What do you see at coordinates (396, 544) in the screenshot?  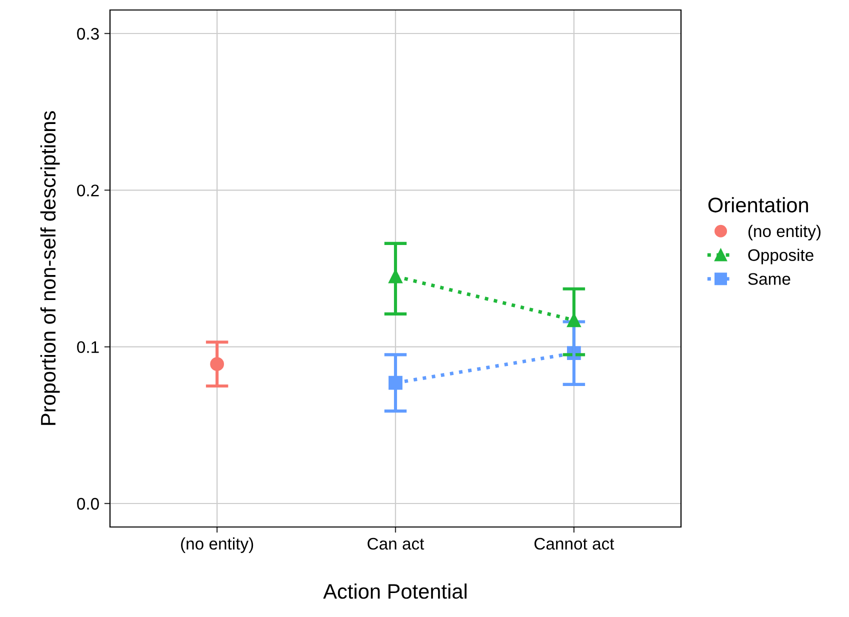 I see `x-tick-label: Can act` at bounding box center [396, 544].